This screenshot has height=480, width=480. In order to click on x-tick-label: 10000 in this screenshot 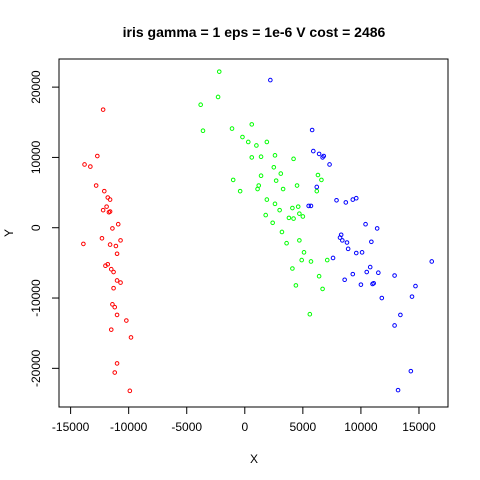, I will do `click(361, 427)`.